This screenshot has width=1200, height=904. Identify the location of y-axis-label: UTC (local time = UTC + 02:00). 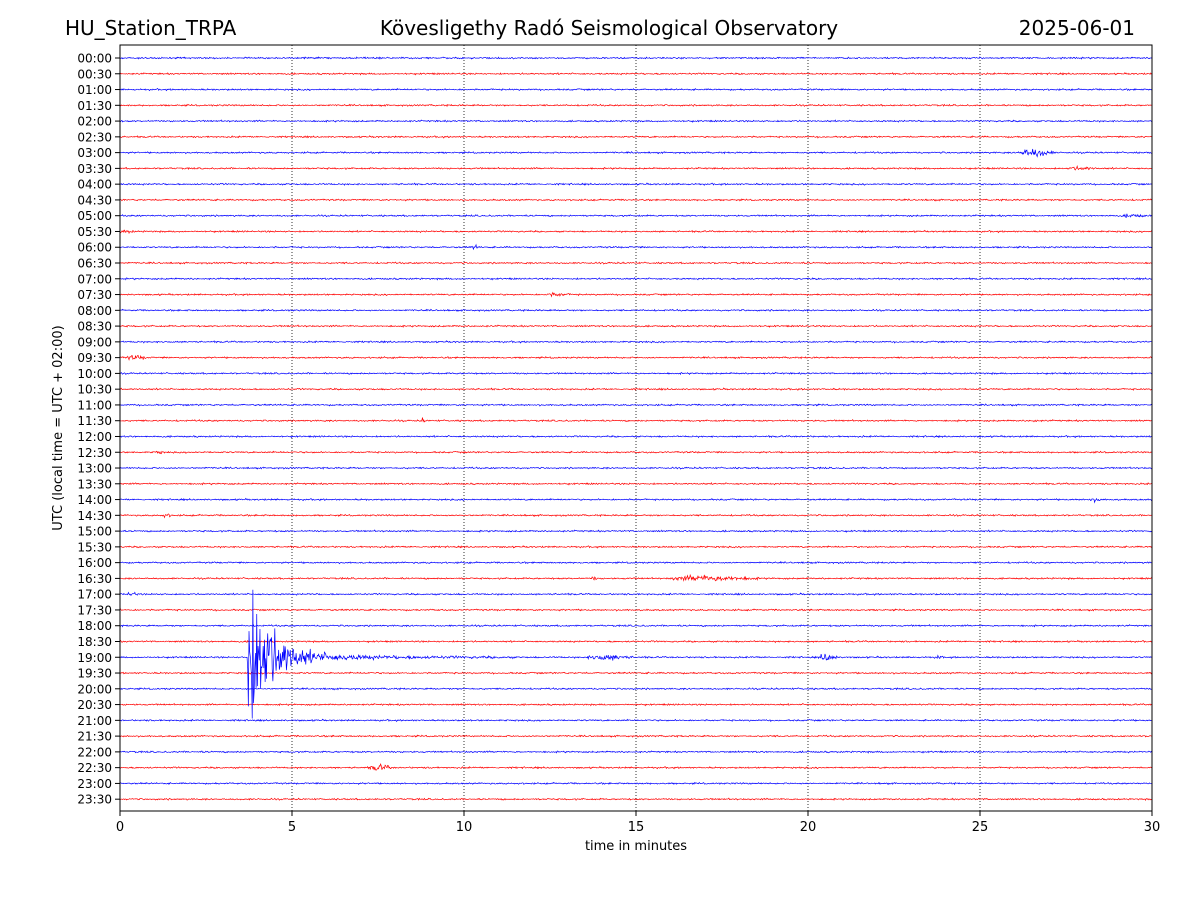
(58, 427).